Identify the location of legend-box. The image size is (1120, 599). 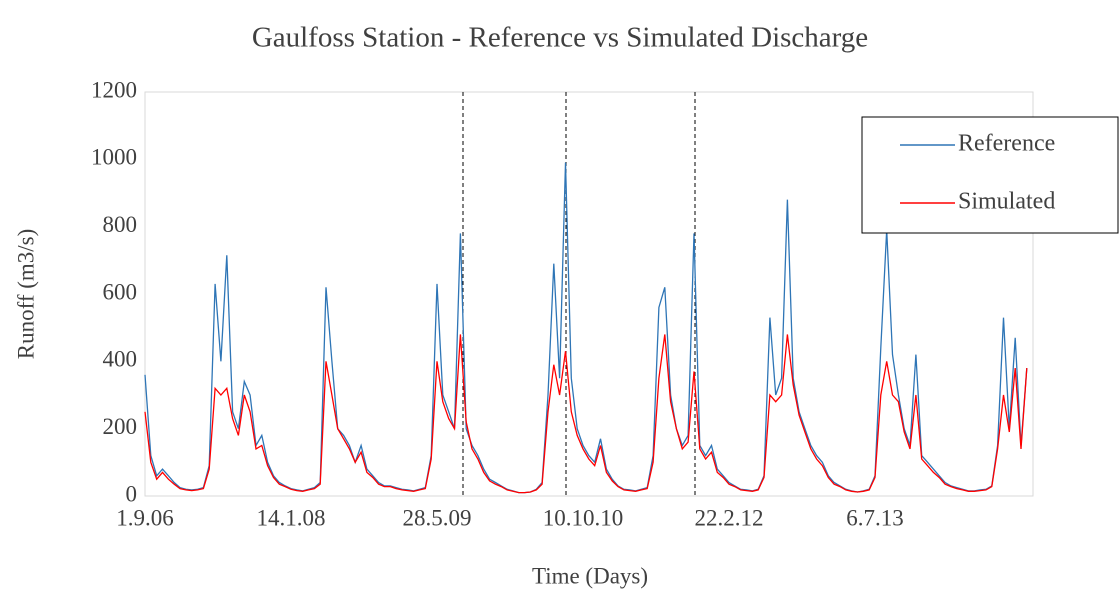
(990, 175).